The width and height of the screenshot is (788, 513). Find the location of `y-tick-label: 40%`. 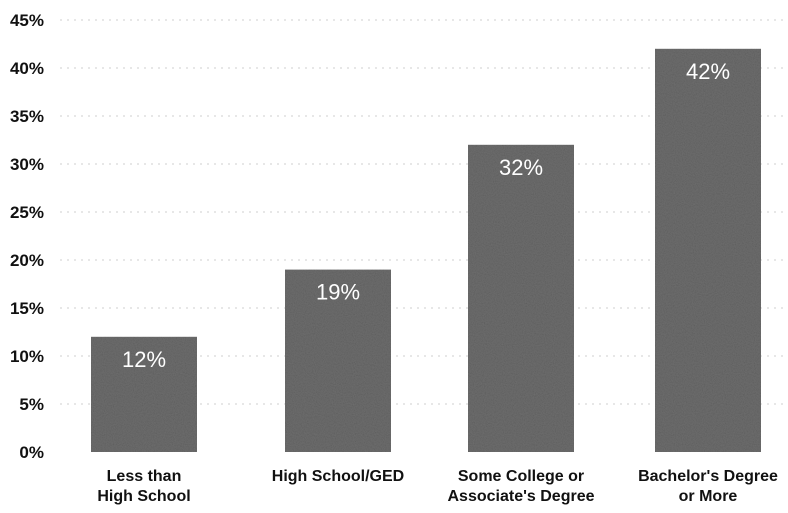

y-tick-label: 40% is located at coordinates (27, 68).